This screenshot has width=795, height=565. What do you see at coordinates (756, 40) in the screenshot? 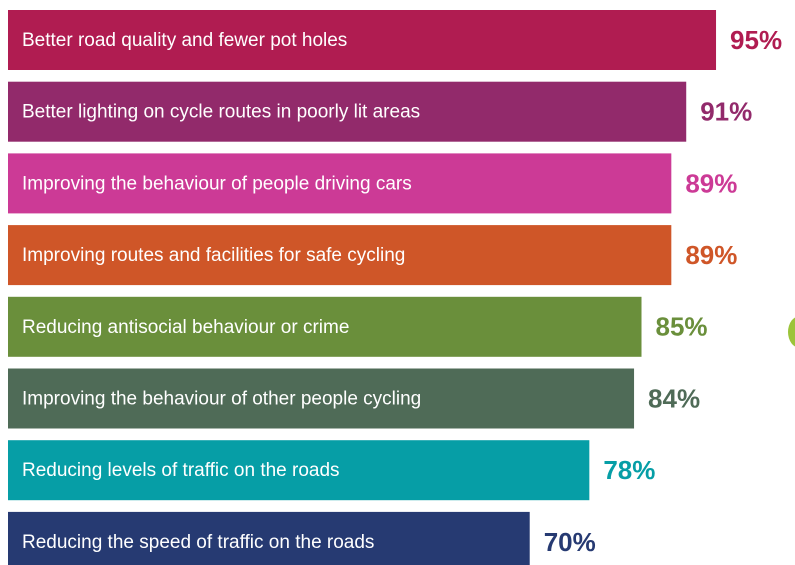
I see `value-label: 95%` at bounding box center [756, 40].